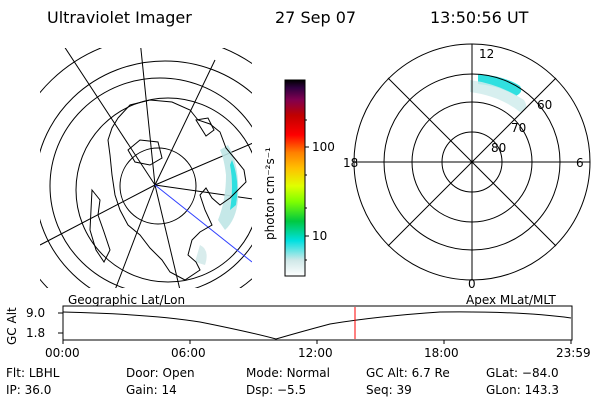 This screenshot has width=600, height=400. What do you see at coordinates (119, 17) in the screenshot?
I see `instrument-title: Ultraviolet Imager` at bounding box center [119, 17].